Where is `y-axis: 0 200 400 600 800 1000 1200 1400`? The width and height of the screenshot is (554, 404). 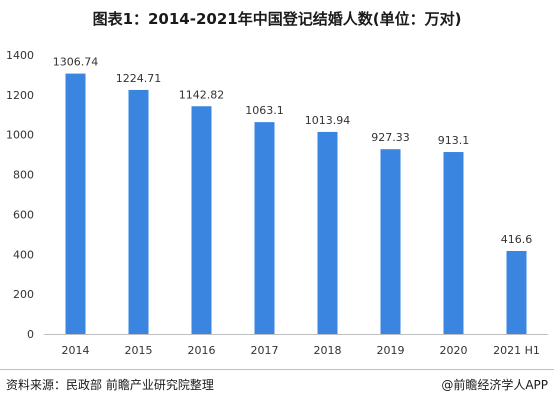
y-axis: 0 200 400 600 800 1000 1200 1400 is located at coordinates (20, 195).